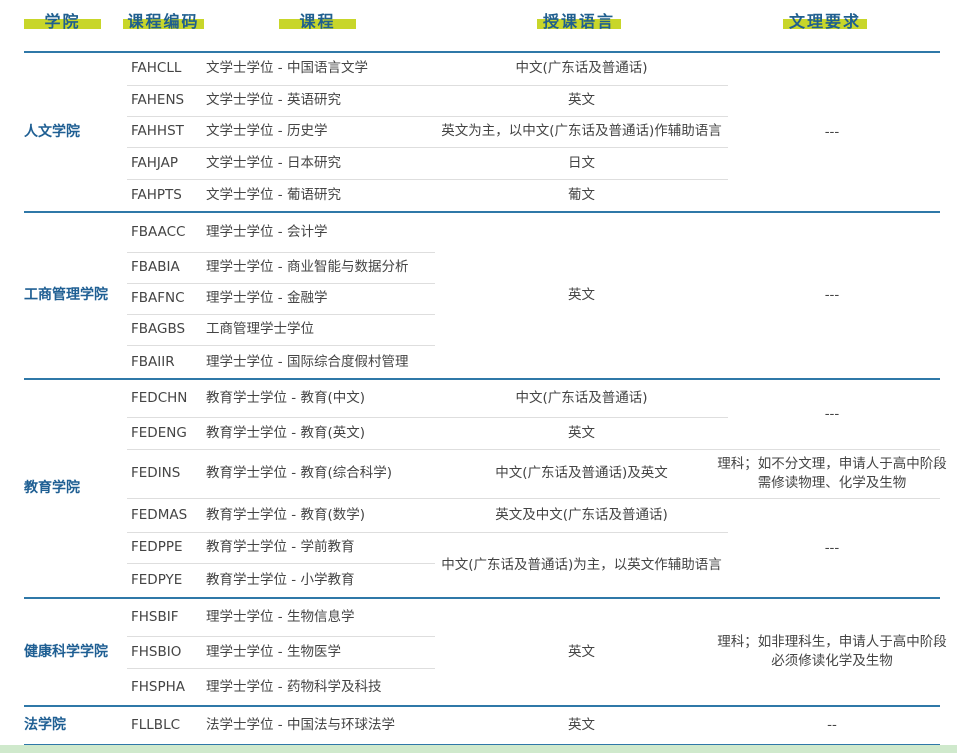 This screenshot has height=753, width=957. I want to click on course-name: 教育学士学位 - 学前教育, so click(280, 547).